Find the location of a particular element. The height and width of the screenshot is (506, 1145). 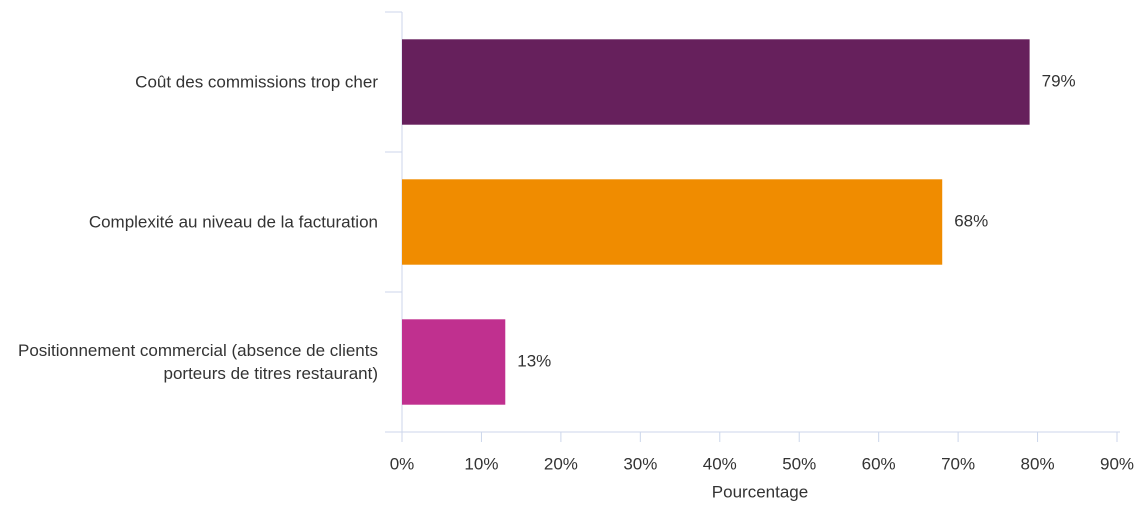

x-axis-title: Pourcentage is located at coordinates (760, 491).